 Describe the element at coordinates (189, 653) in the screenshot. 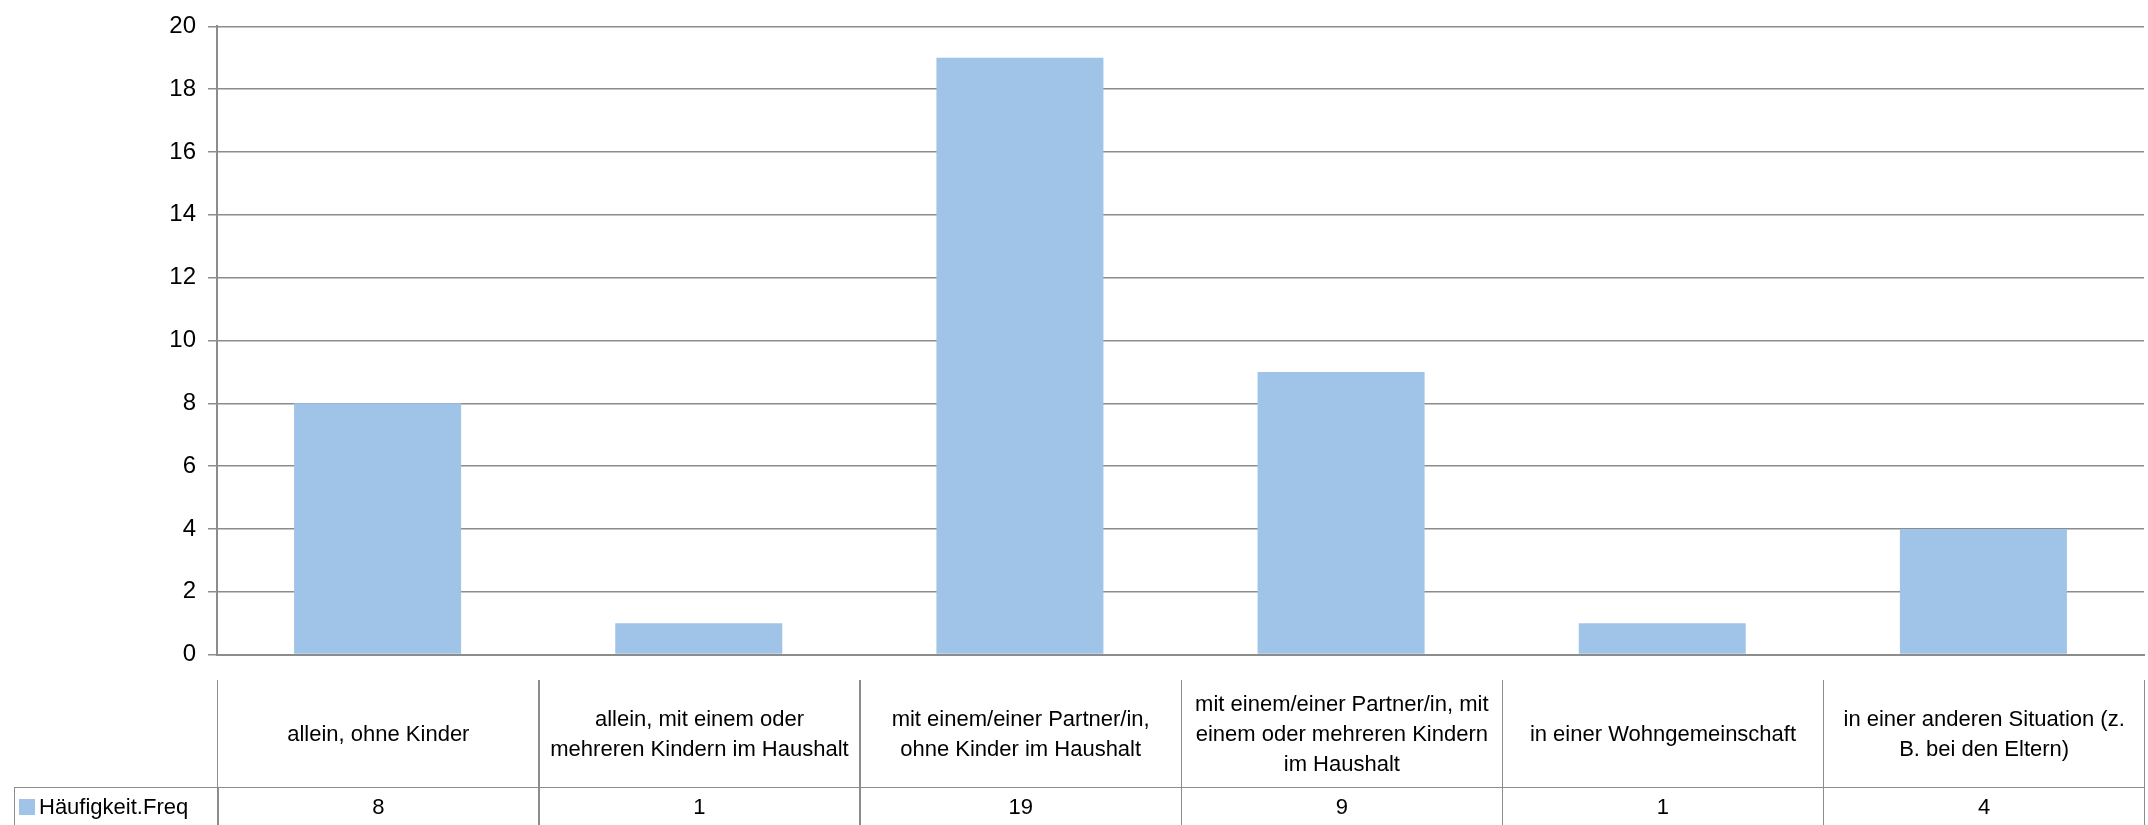

I see `y-tick-label: 0` at that location.